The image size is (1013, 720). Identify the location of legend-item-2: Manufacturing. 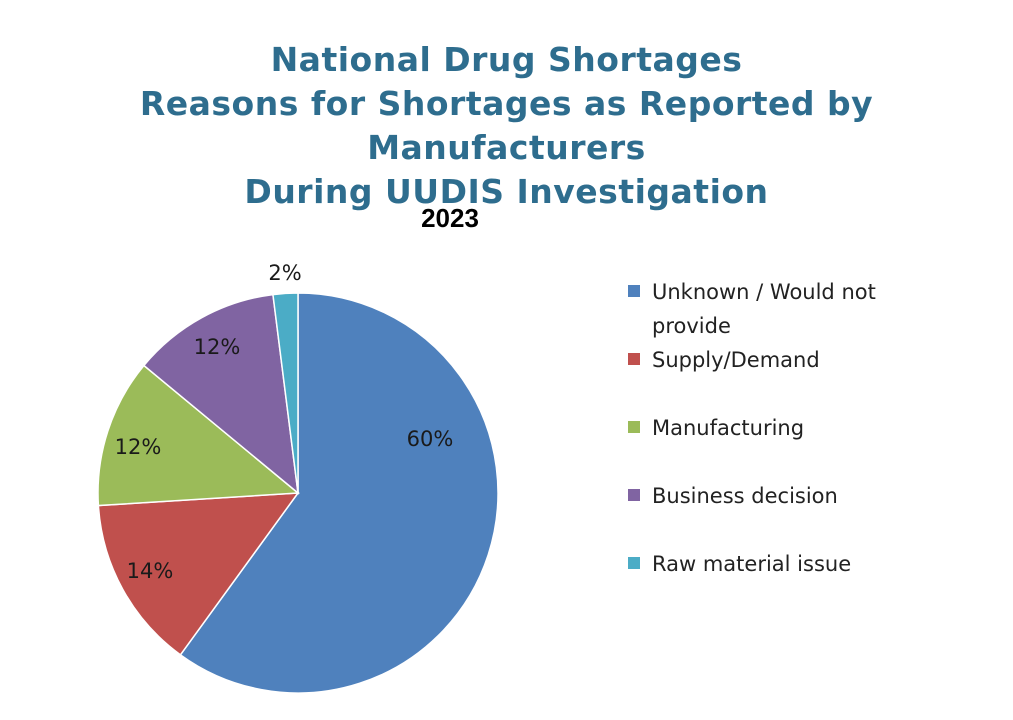
(813, 428).